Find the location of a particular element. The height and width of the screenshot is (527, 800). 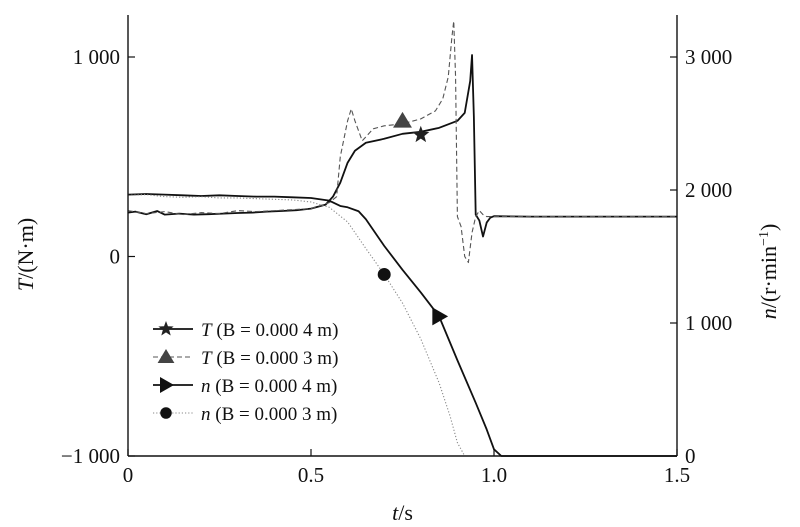

series-markers is located at coordinates (413, 218).